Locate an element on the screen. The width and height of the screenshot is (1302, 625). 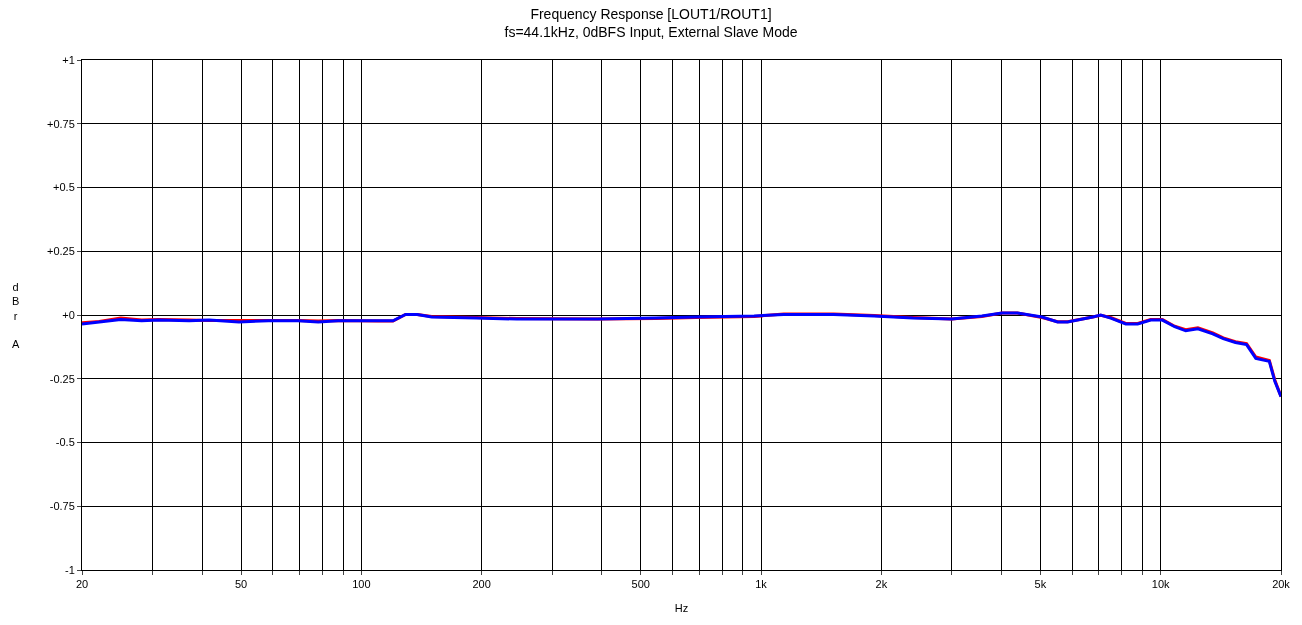
x-tick-label: 5k is located at coordinates (1040, 584).